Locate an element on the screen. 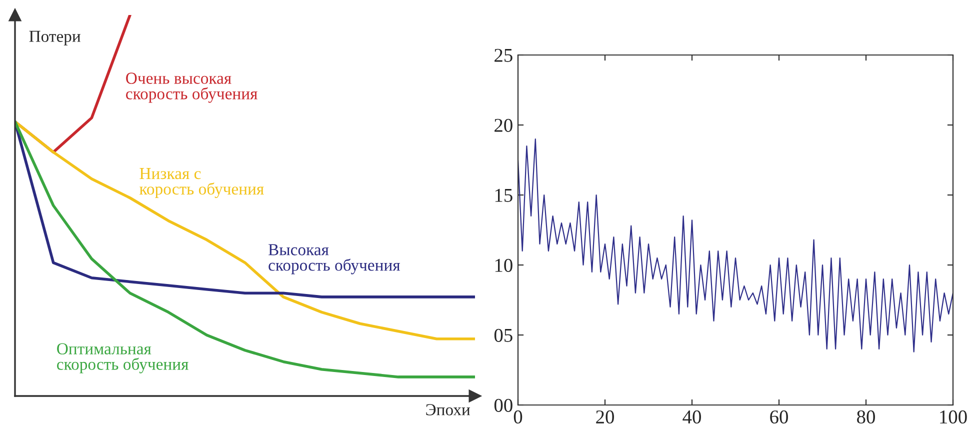 This screenshot has height=430, width=970. x-tick-label: 0 is located at coordinates (518, 417).